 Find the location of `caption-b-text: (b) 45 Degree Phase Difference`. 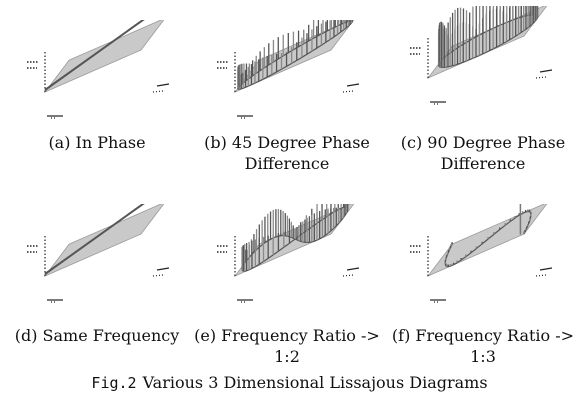

caption-b-text: (b) 45 Degree Phase Difference is located at coordinates (287, 153).